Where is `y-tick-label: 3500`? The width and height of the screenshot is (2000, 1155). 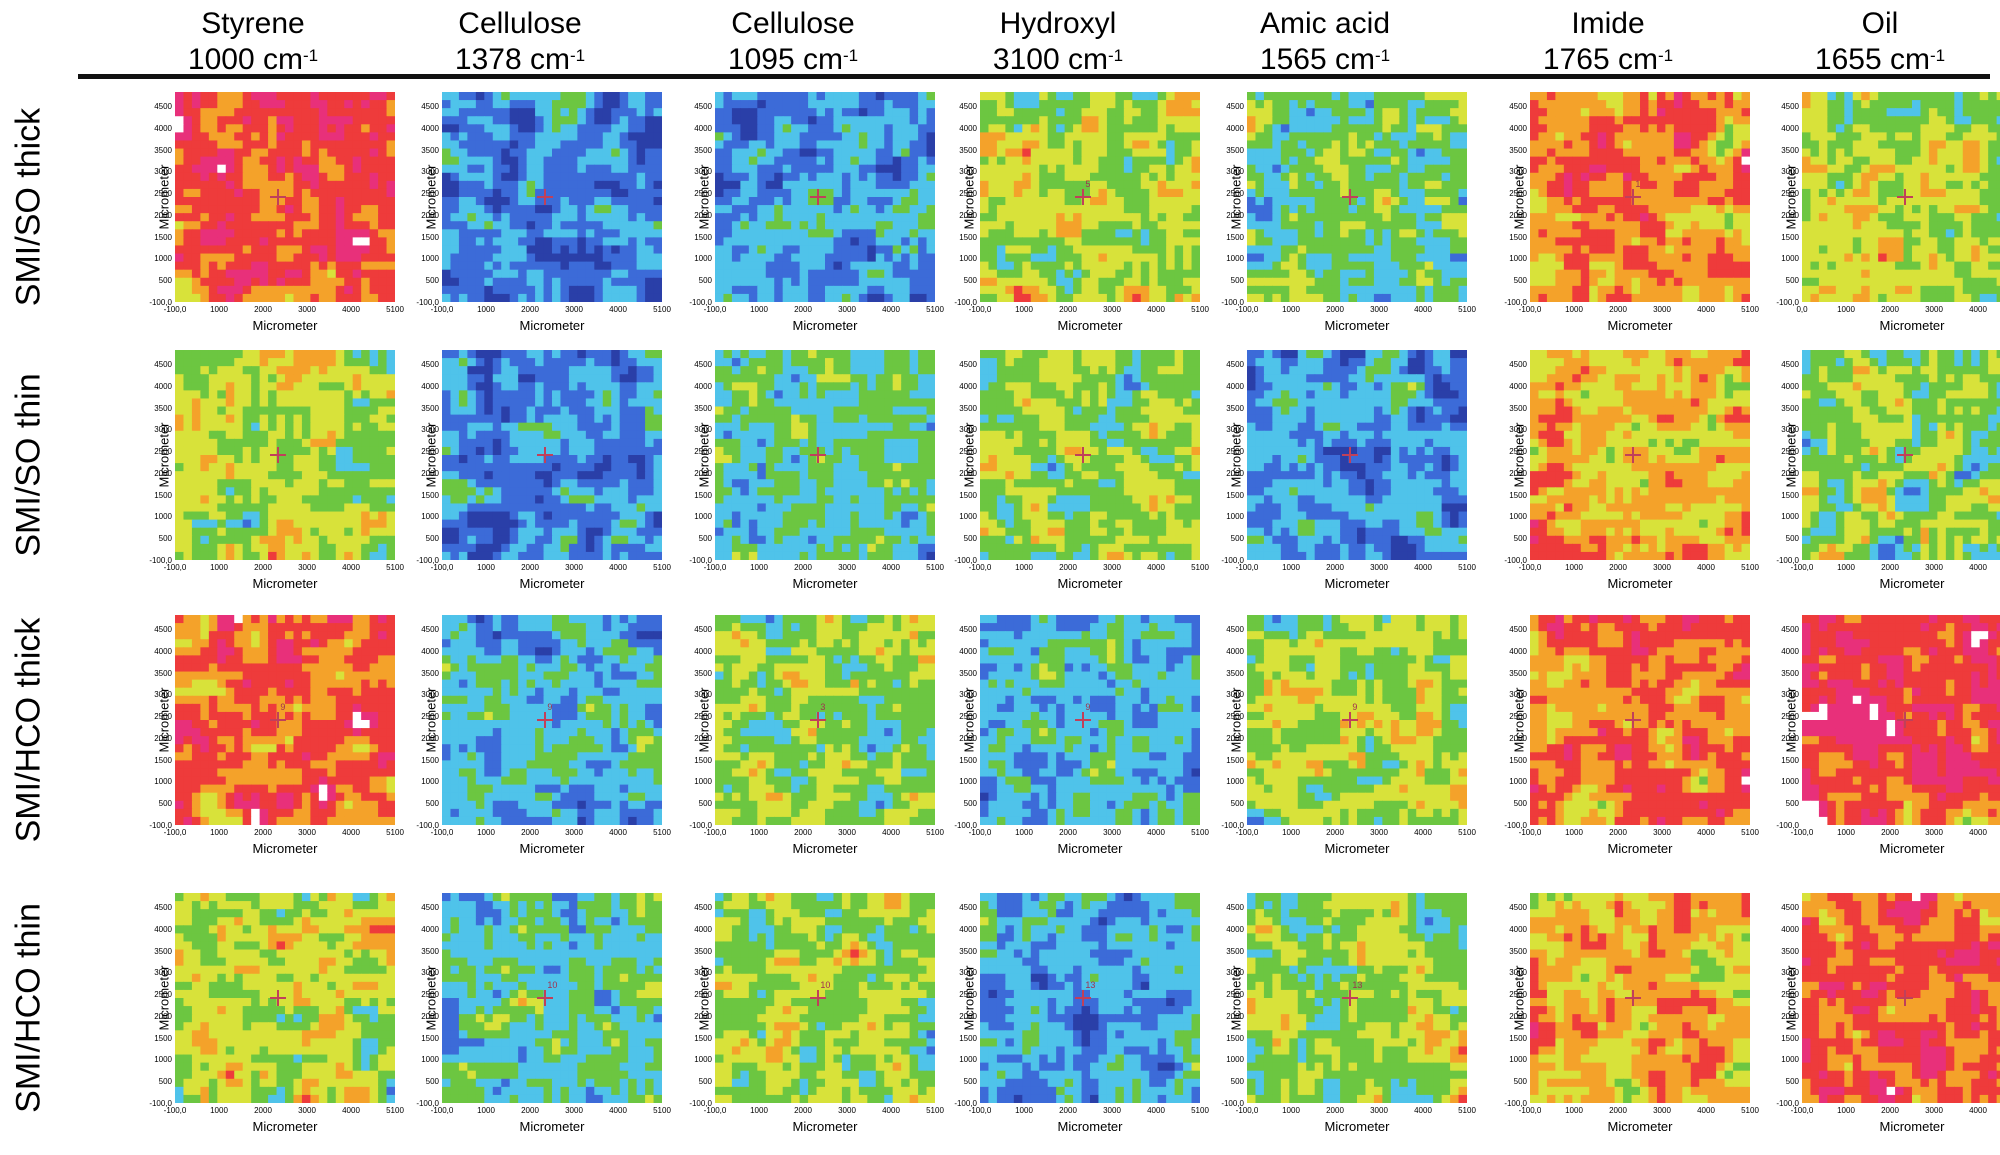
y-tick-label: 3500 is located at coordinates (1235, 150).